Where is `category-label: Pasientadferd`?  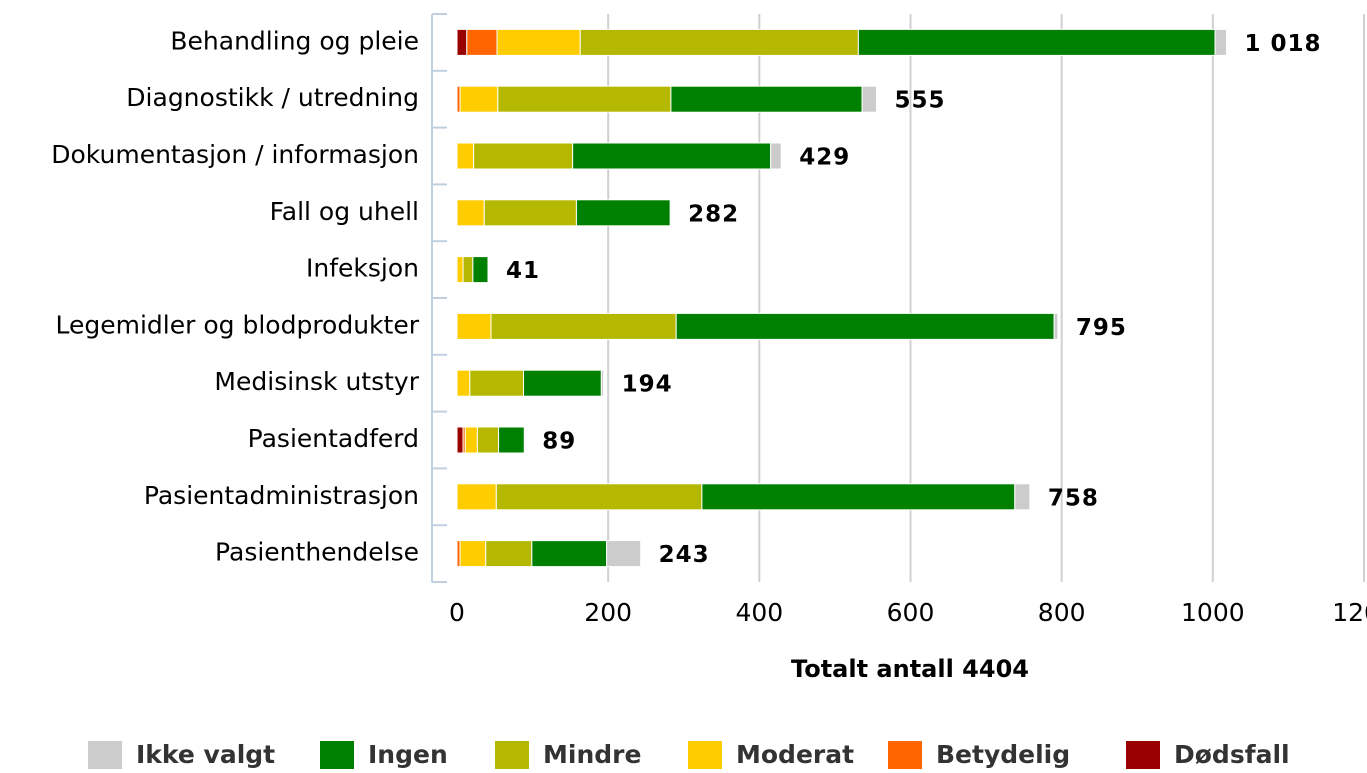
category-label: Pasientadferd is located at coordinates (333, 438).